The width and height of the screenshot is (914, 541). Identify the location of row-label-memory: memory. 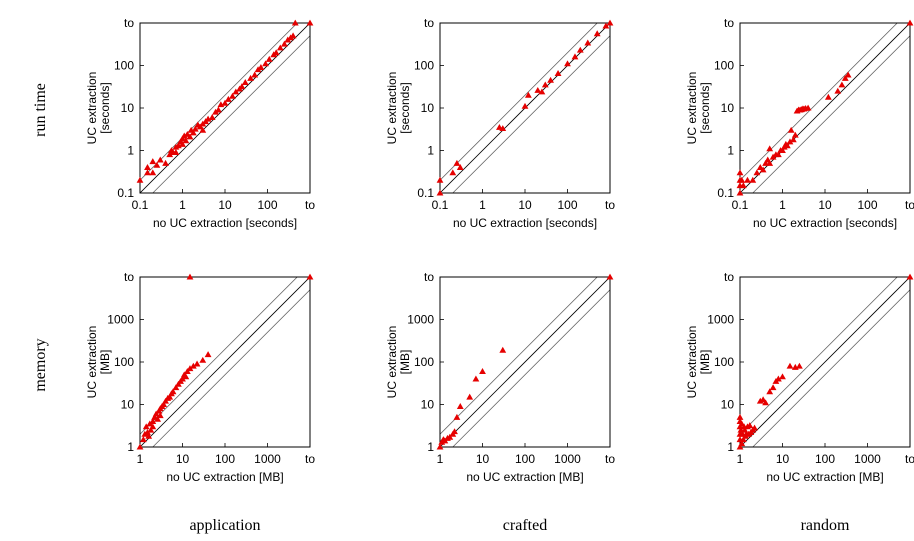
(40, 364).